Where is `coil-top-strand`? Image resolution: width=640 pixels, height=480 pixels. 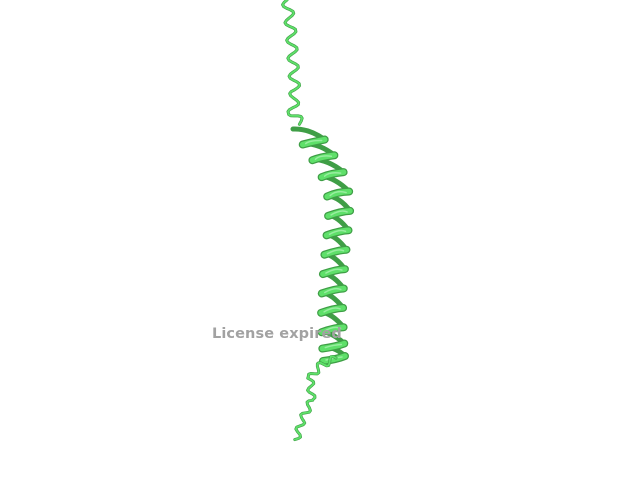
coil-top-strand is located at coordinates (292, 63).